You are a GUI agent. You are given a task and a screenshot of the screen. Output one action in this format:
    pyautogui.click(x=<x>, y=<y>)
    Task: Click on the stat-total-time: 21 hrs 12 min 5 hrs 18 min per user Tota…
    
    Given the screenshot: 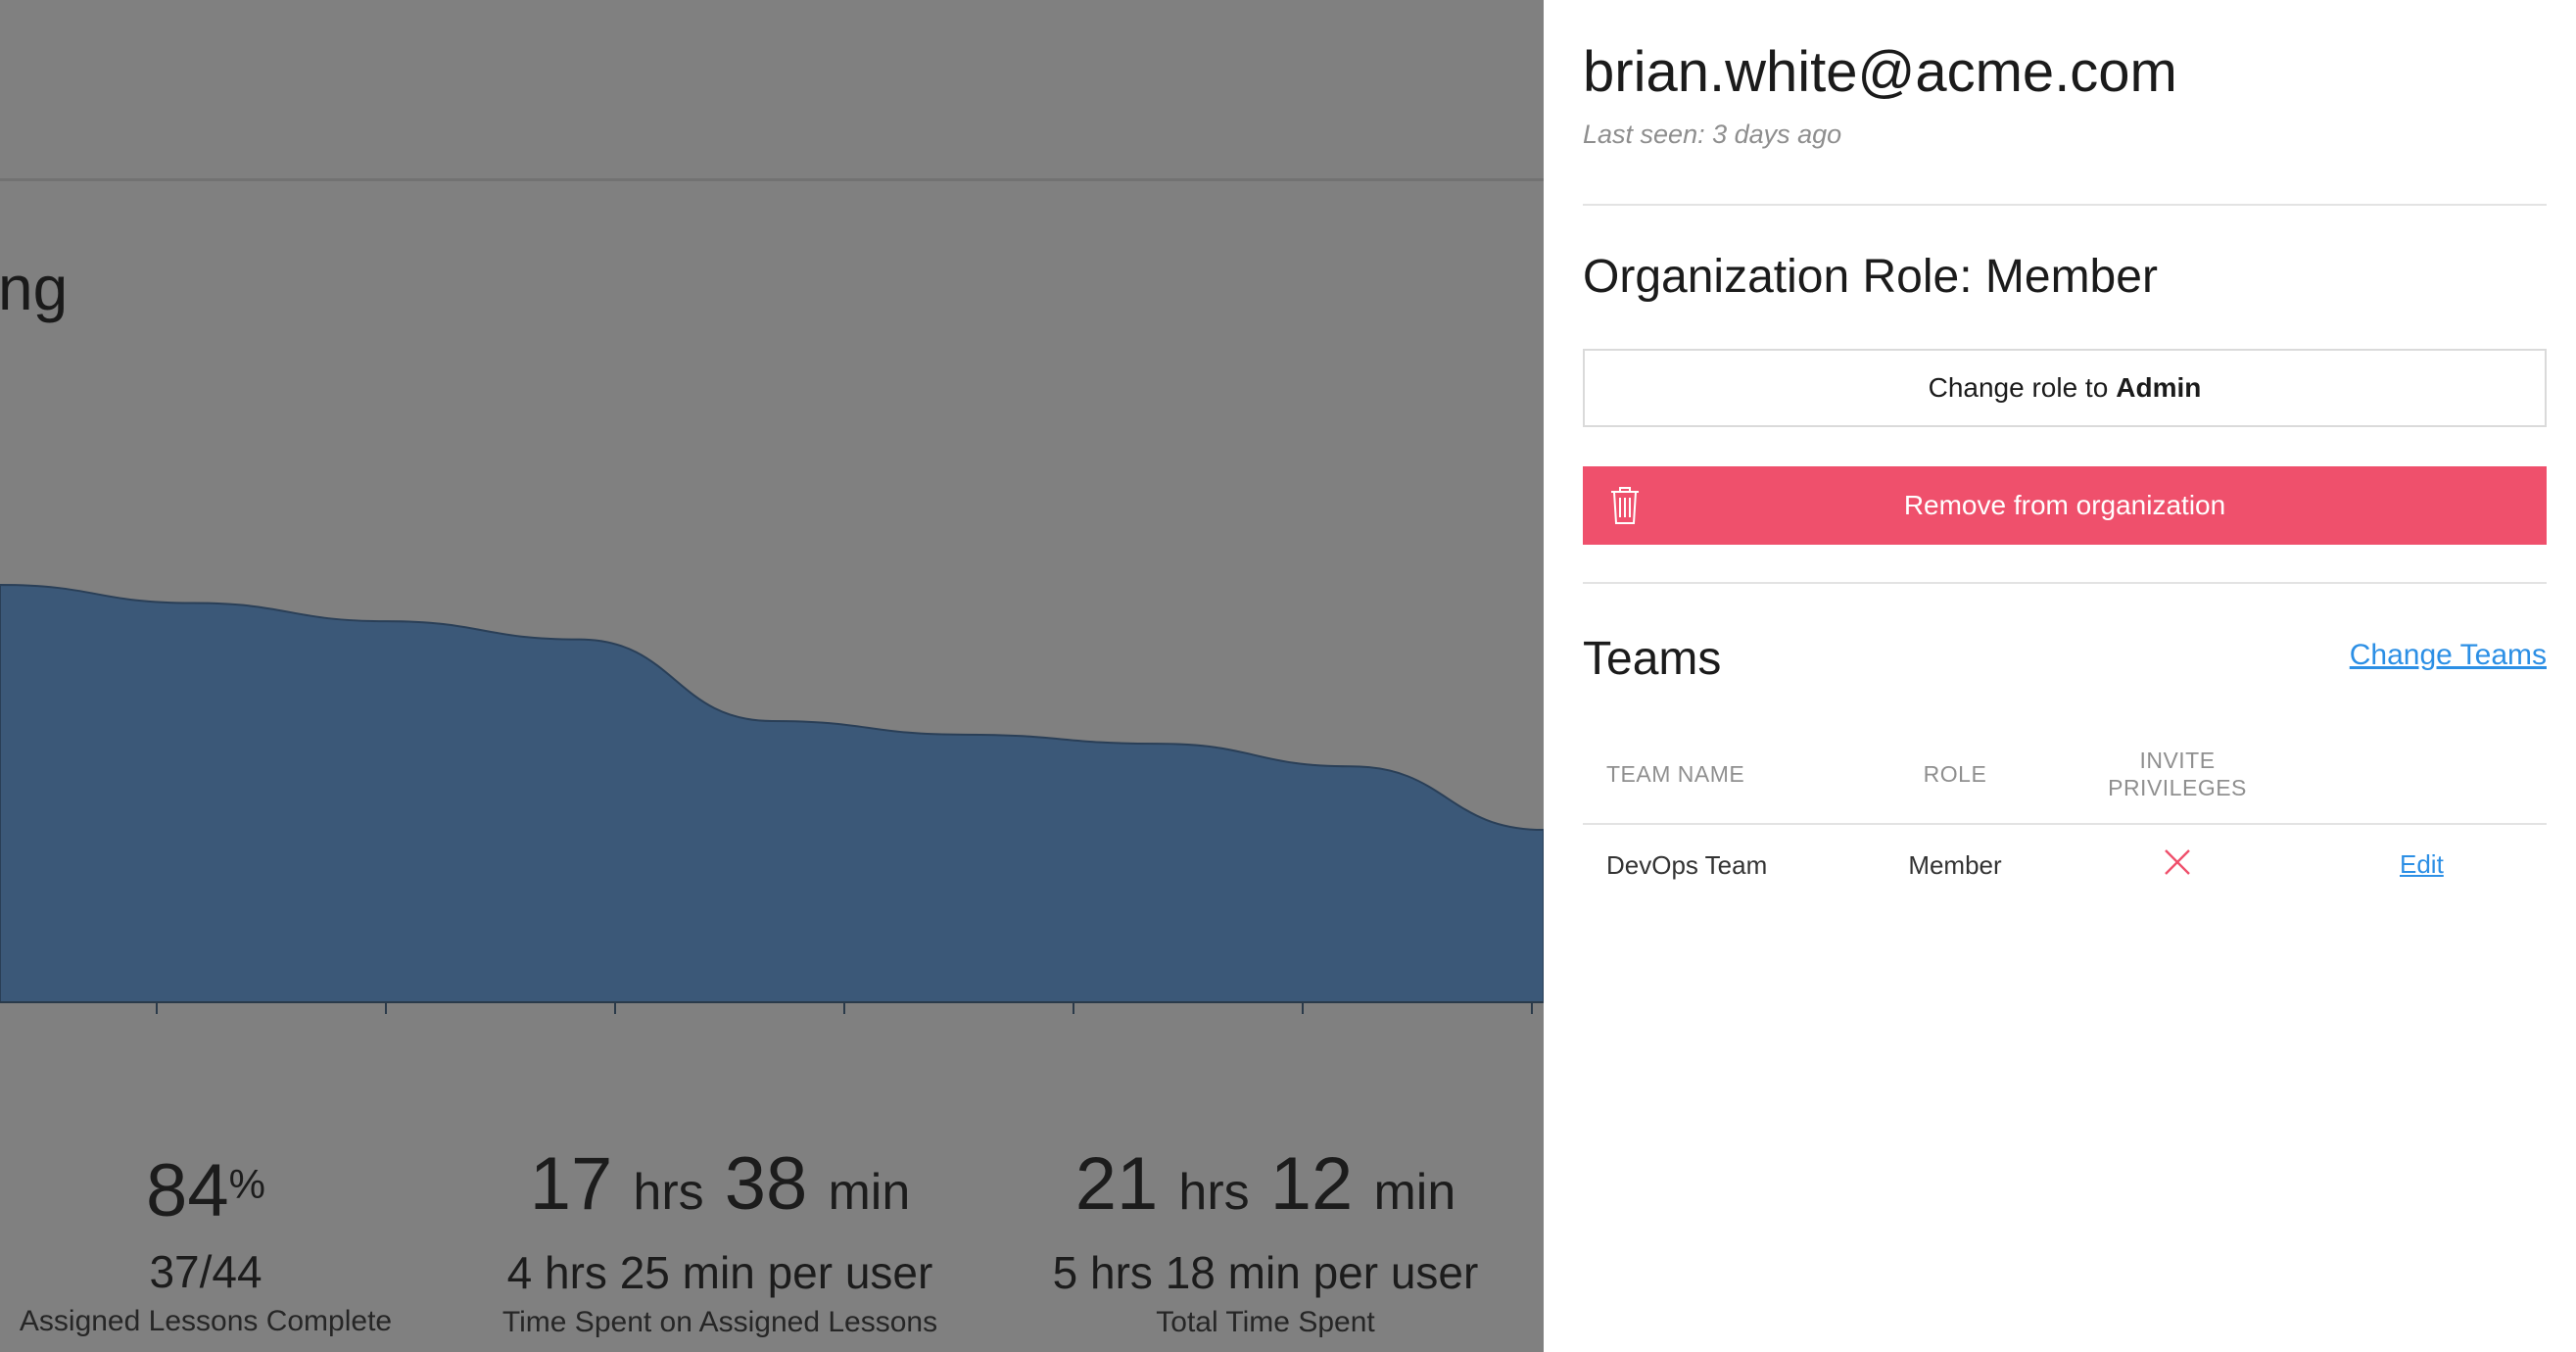 What is the action you would take?
    pyautogui.click(x=1265, y=1239)
    